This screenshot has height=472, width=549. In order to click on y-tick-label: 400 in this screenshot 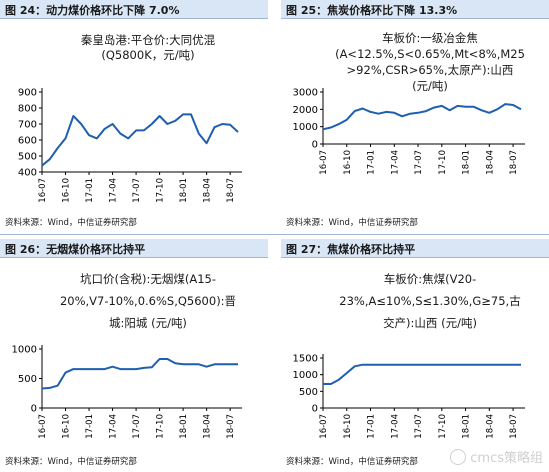, I will do `click(27, 173)`.